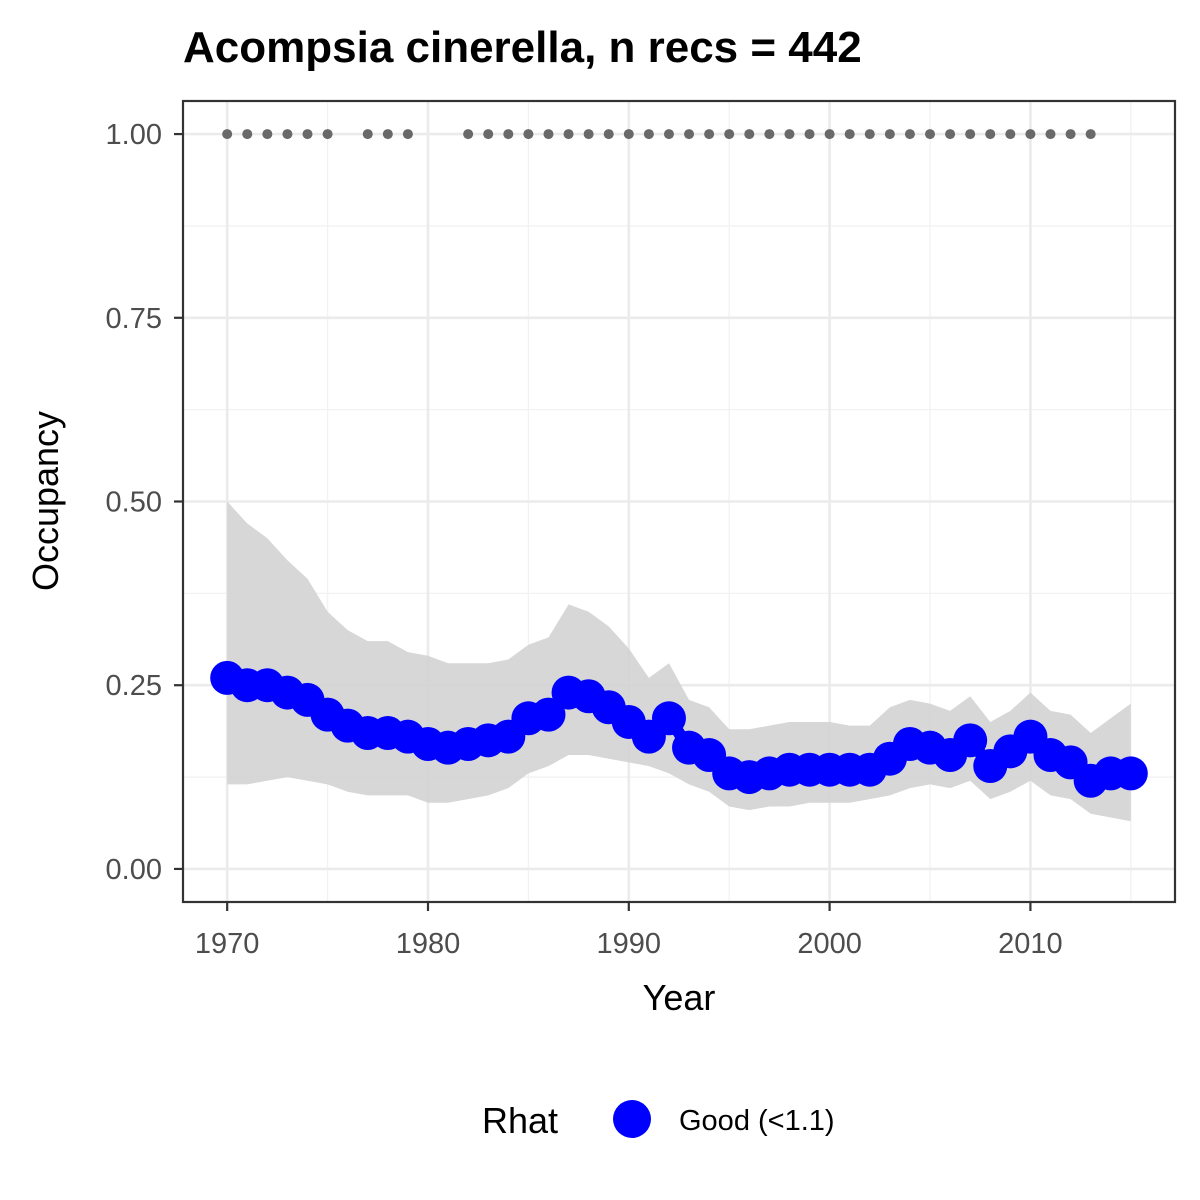 Image resolution: width=1200 pixels, height=1200 pixels. I want to click on legend: Rhat Good (<1.1), so click(658, 1120).